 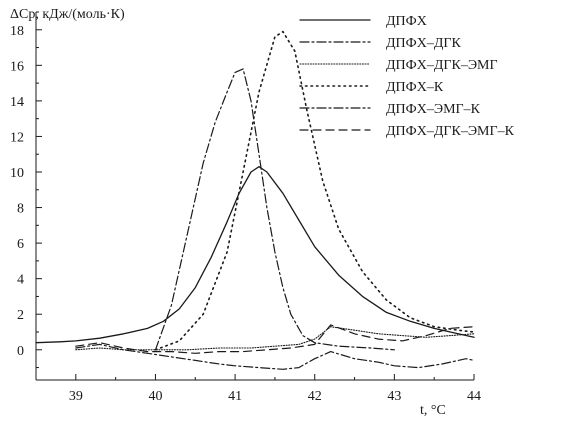 I want to click on x-tick-label: 39, so click(x=76, y=396).